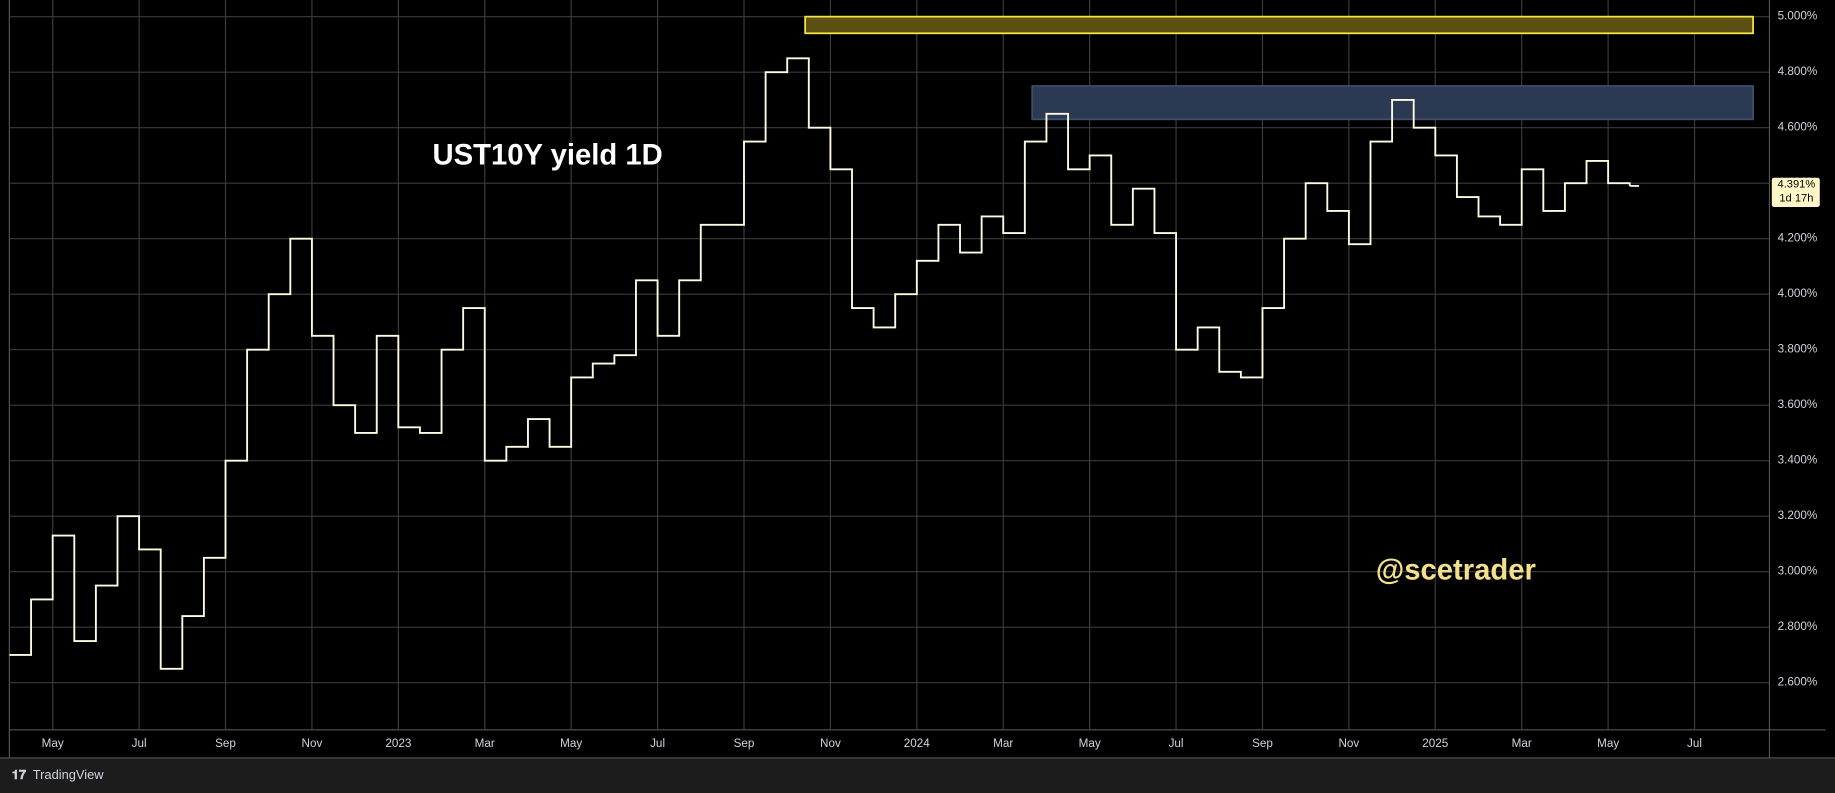  I want to click on y-tick-label: 3.200%, so click(1798, 515).